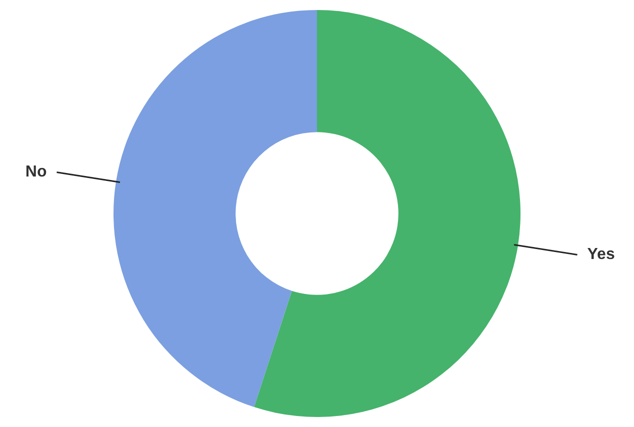 The width and height of the screenshot is (634, 427). I want to click on slice-label: No, so click(36, 172).